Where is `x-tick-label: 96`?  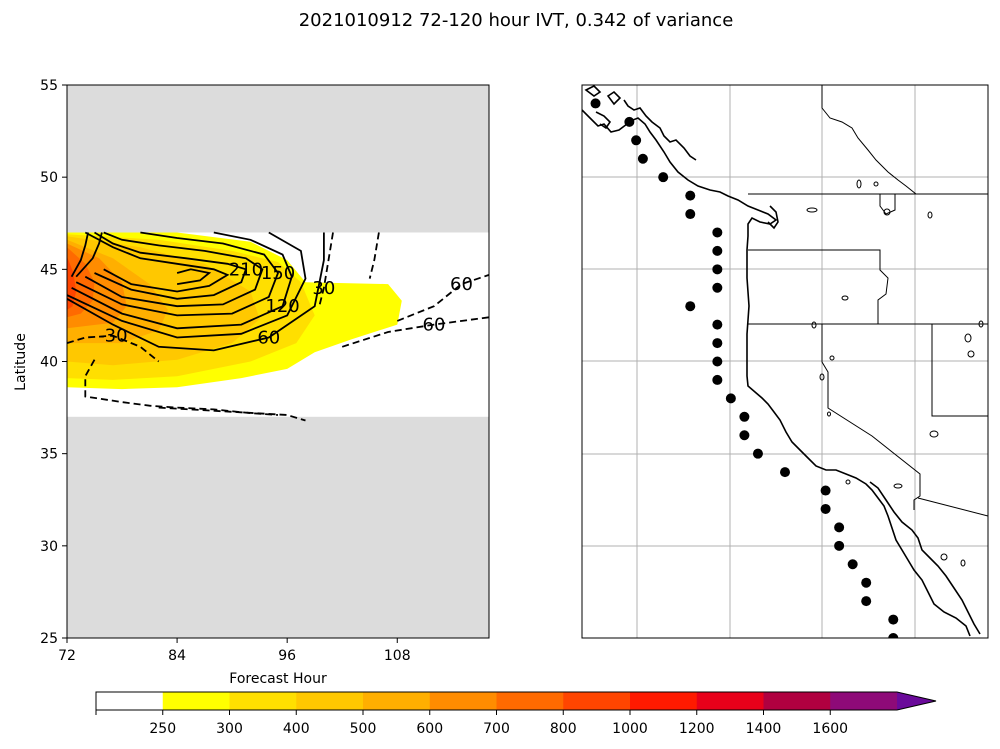 x-tick-label: 96 is located at coordinates (287, 656).